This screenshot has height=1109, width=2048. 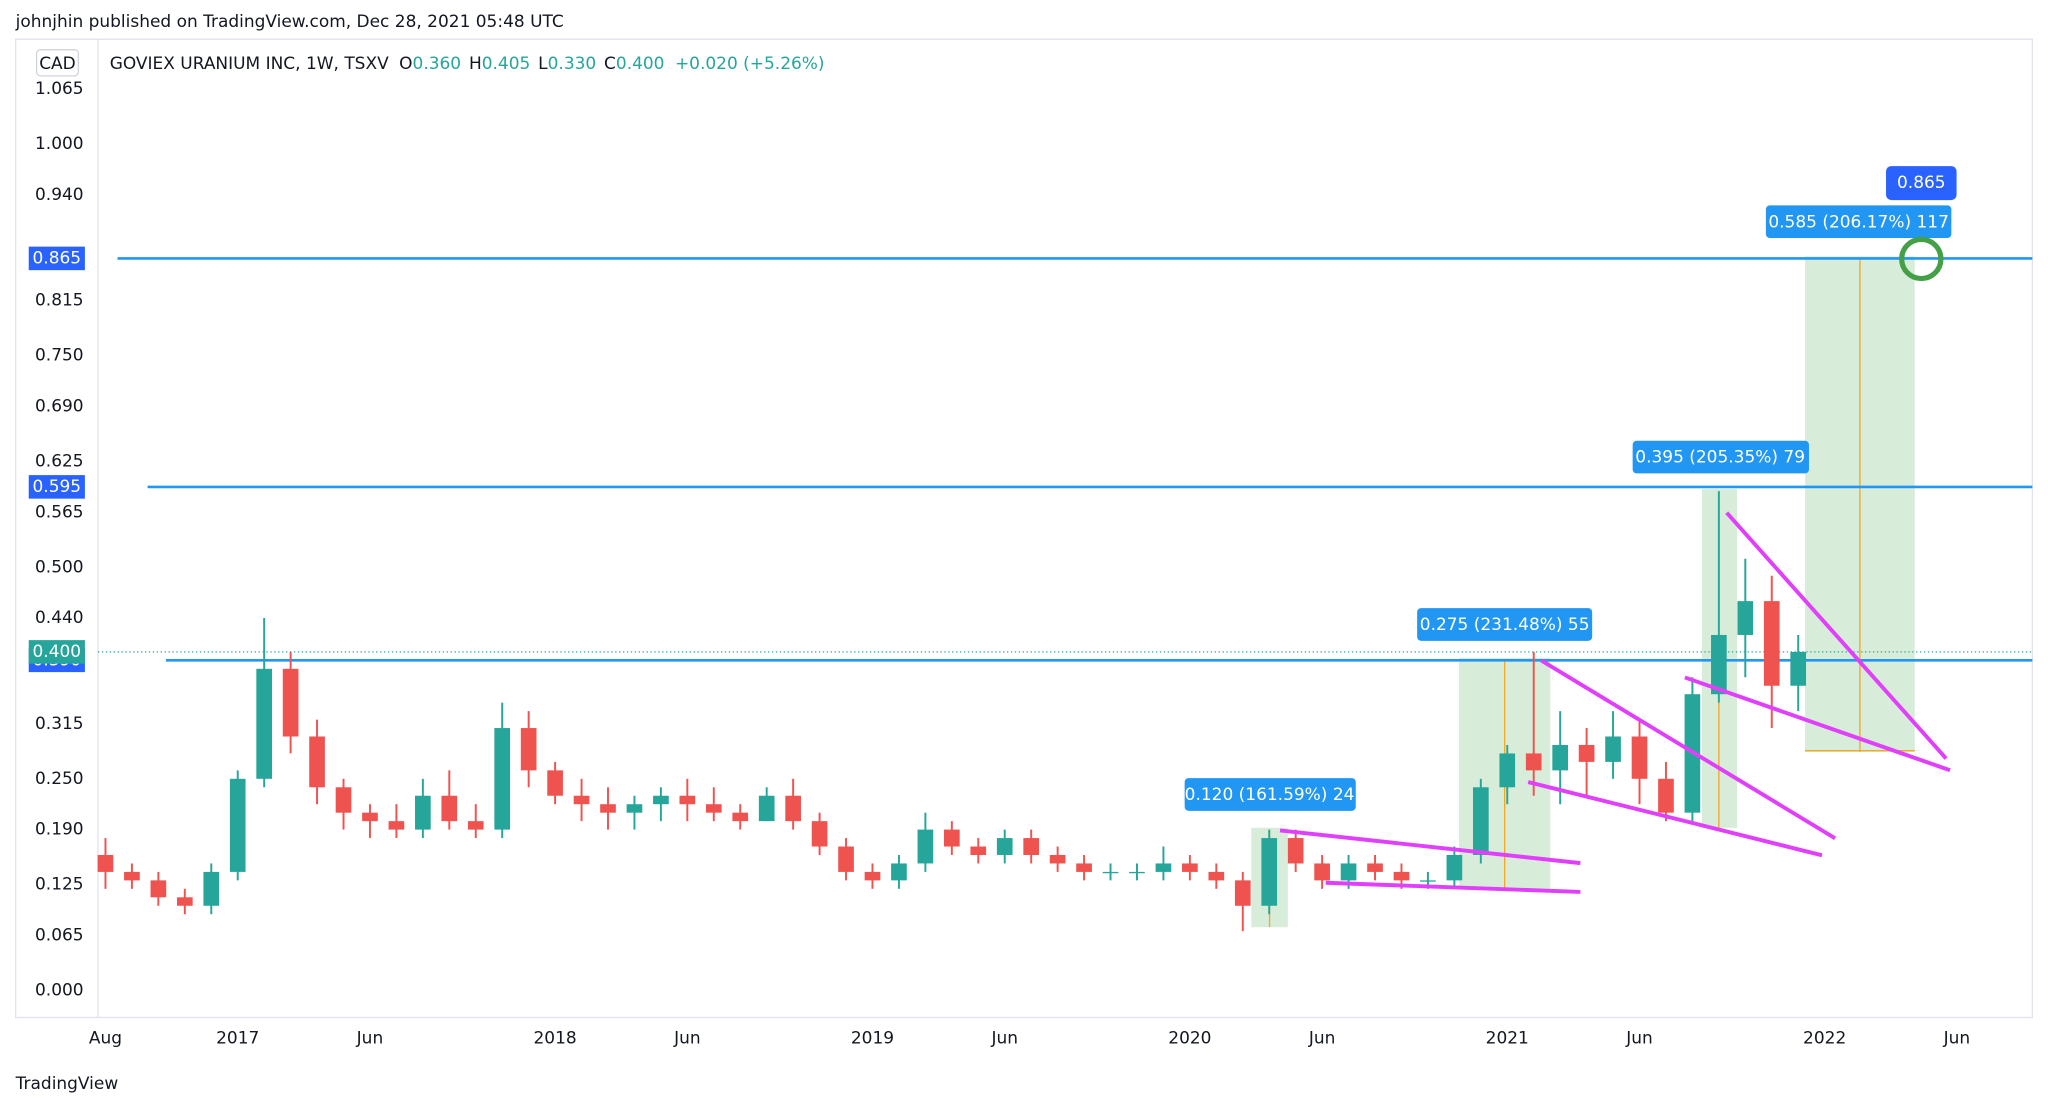 I want to click on y-tick-label: 0.625, so click(x=59, y=461).